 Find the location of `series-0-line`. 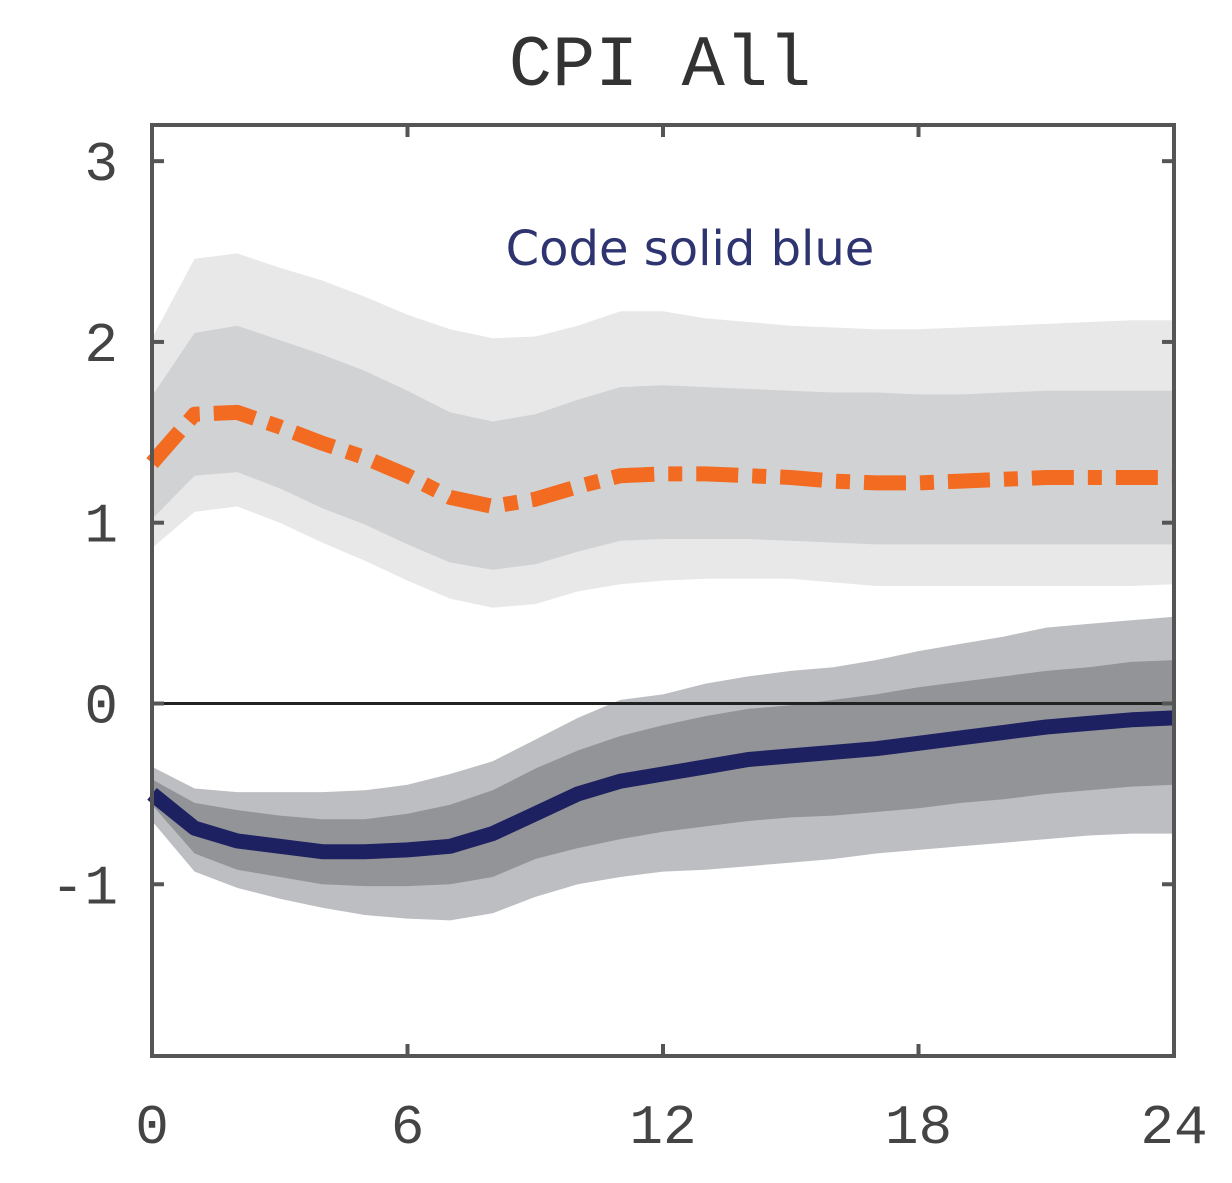

series-0-line is located at coordinates (660, 459).